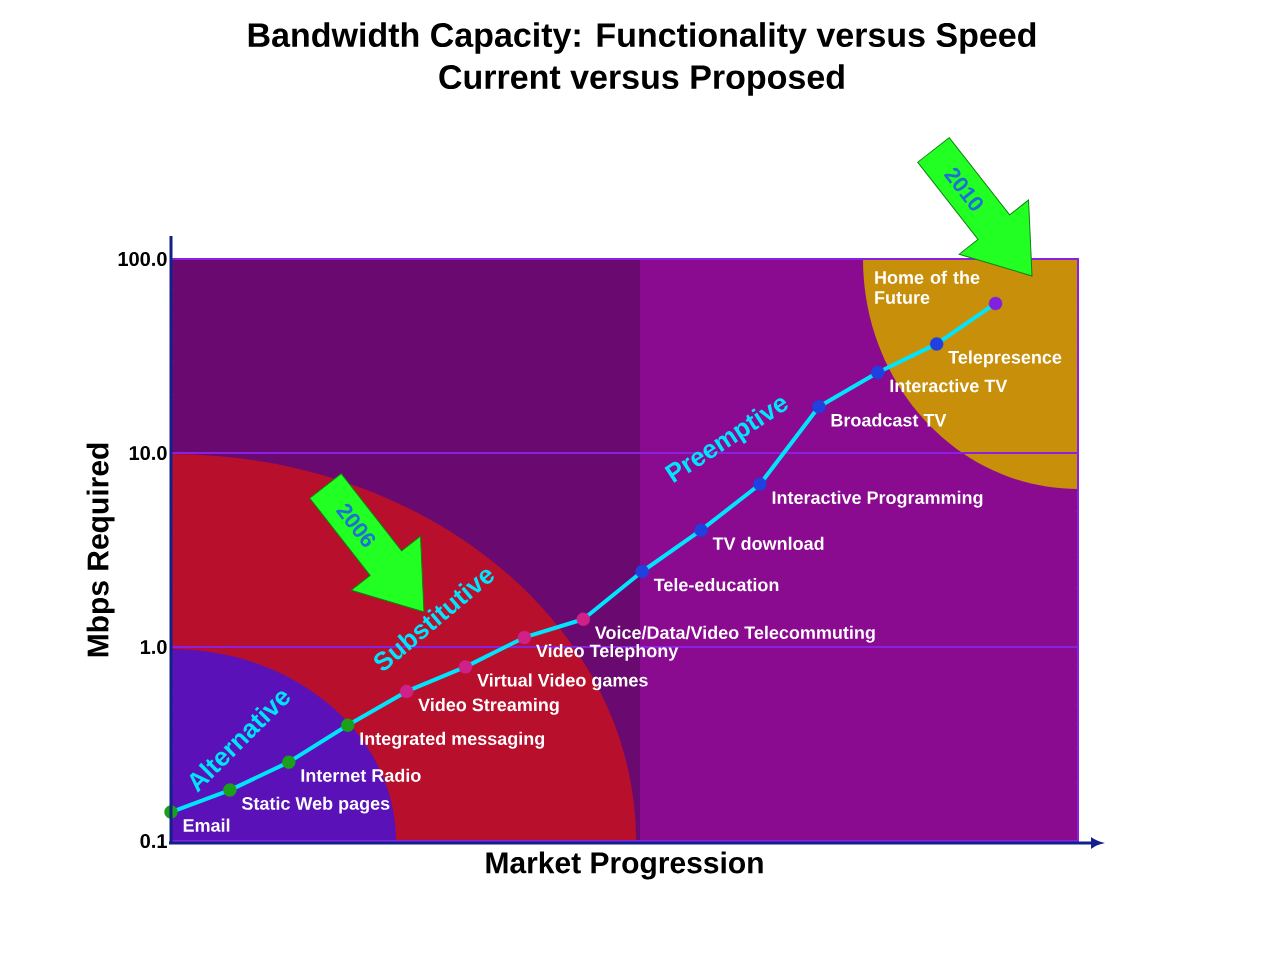 This screenshot has height=971, width=1273. Describe the element at coordinates (927, 287) in the screenshot. I see `annotation: Home of the Future` at that location.